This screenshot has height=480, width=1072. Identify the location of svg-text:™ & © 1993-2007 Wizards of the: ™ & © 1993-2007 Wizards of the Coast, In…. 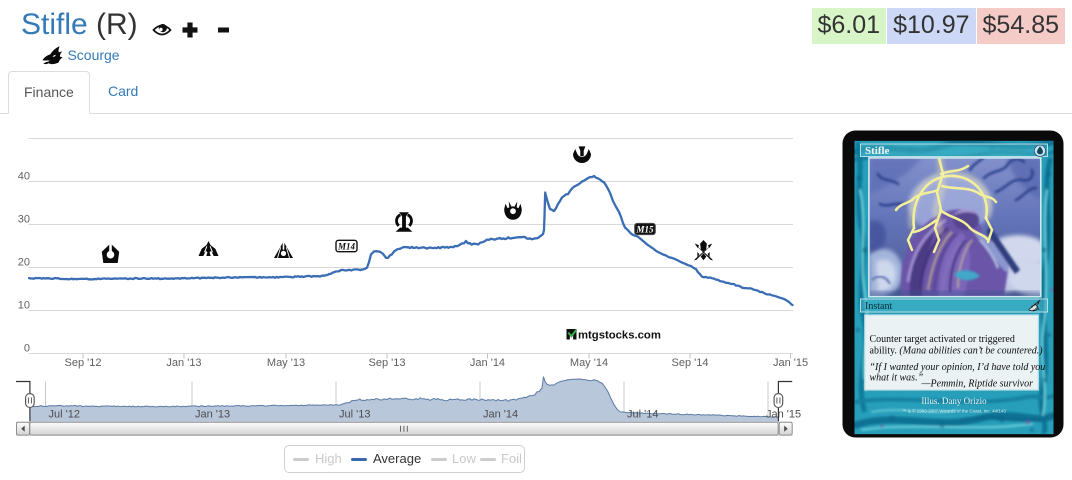
(954, 411).